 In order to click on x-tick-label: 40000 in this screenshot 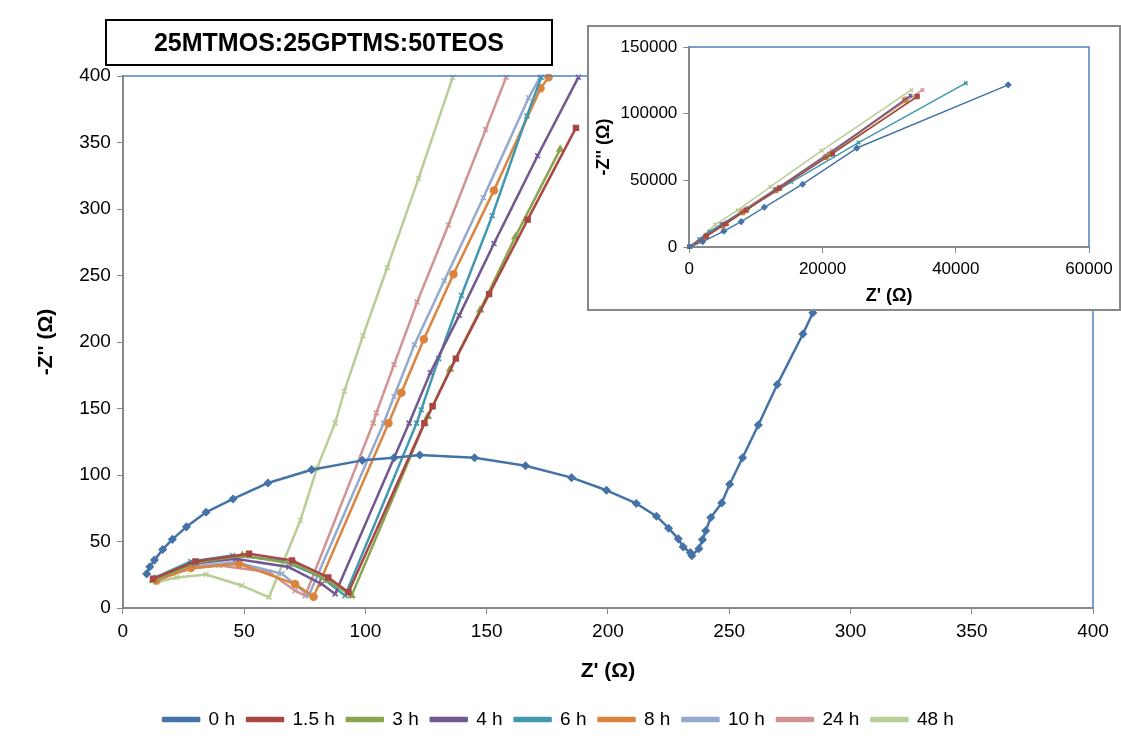, I will do `click(956, 268)`.